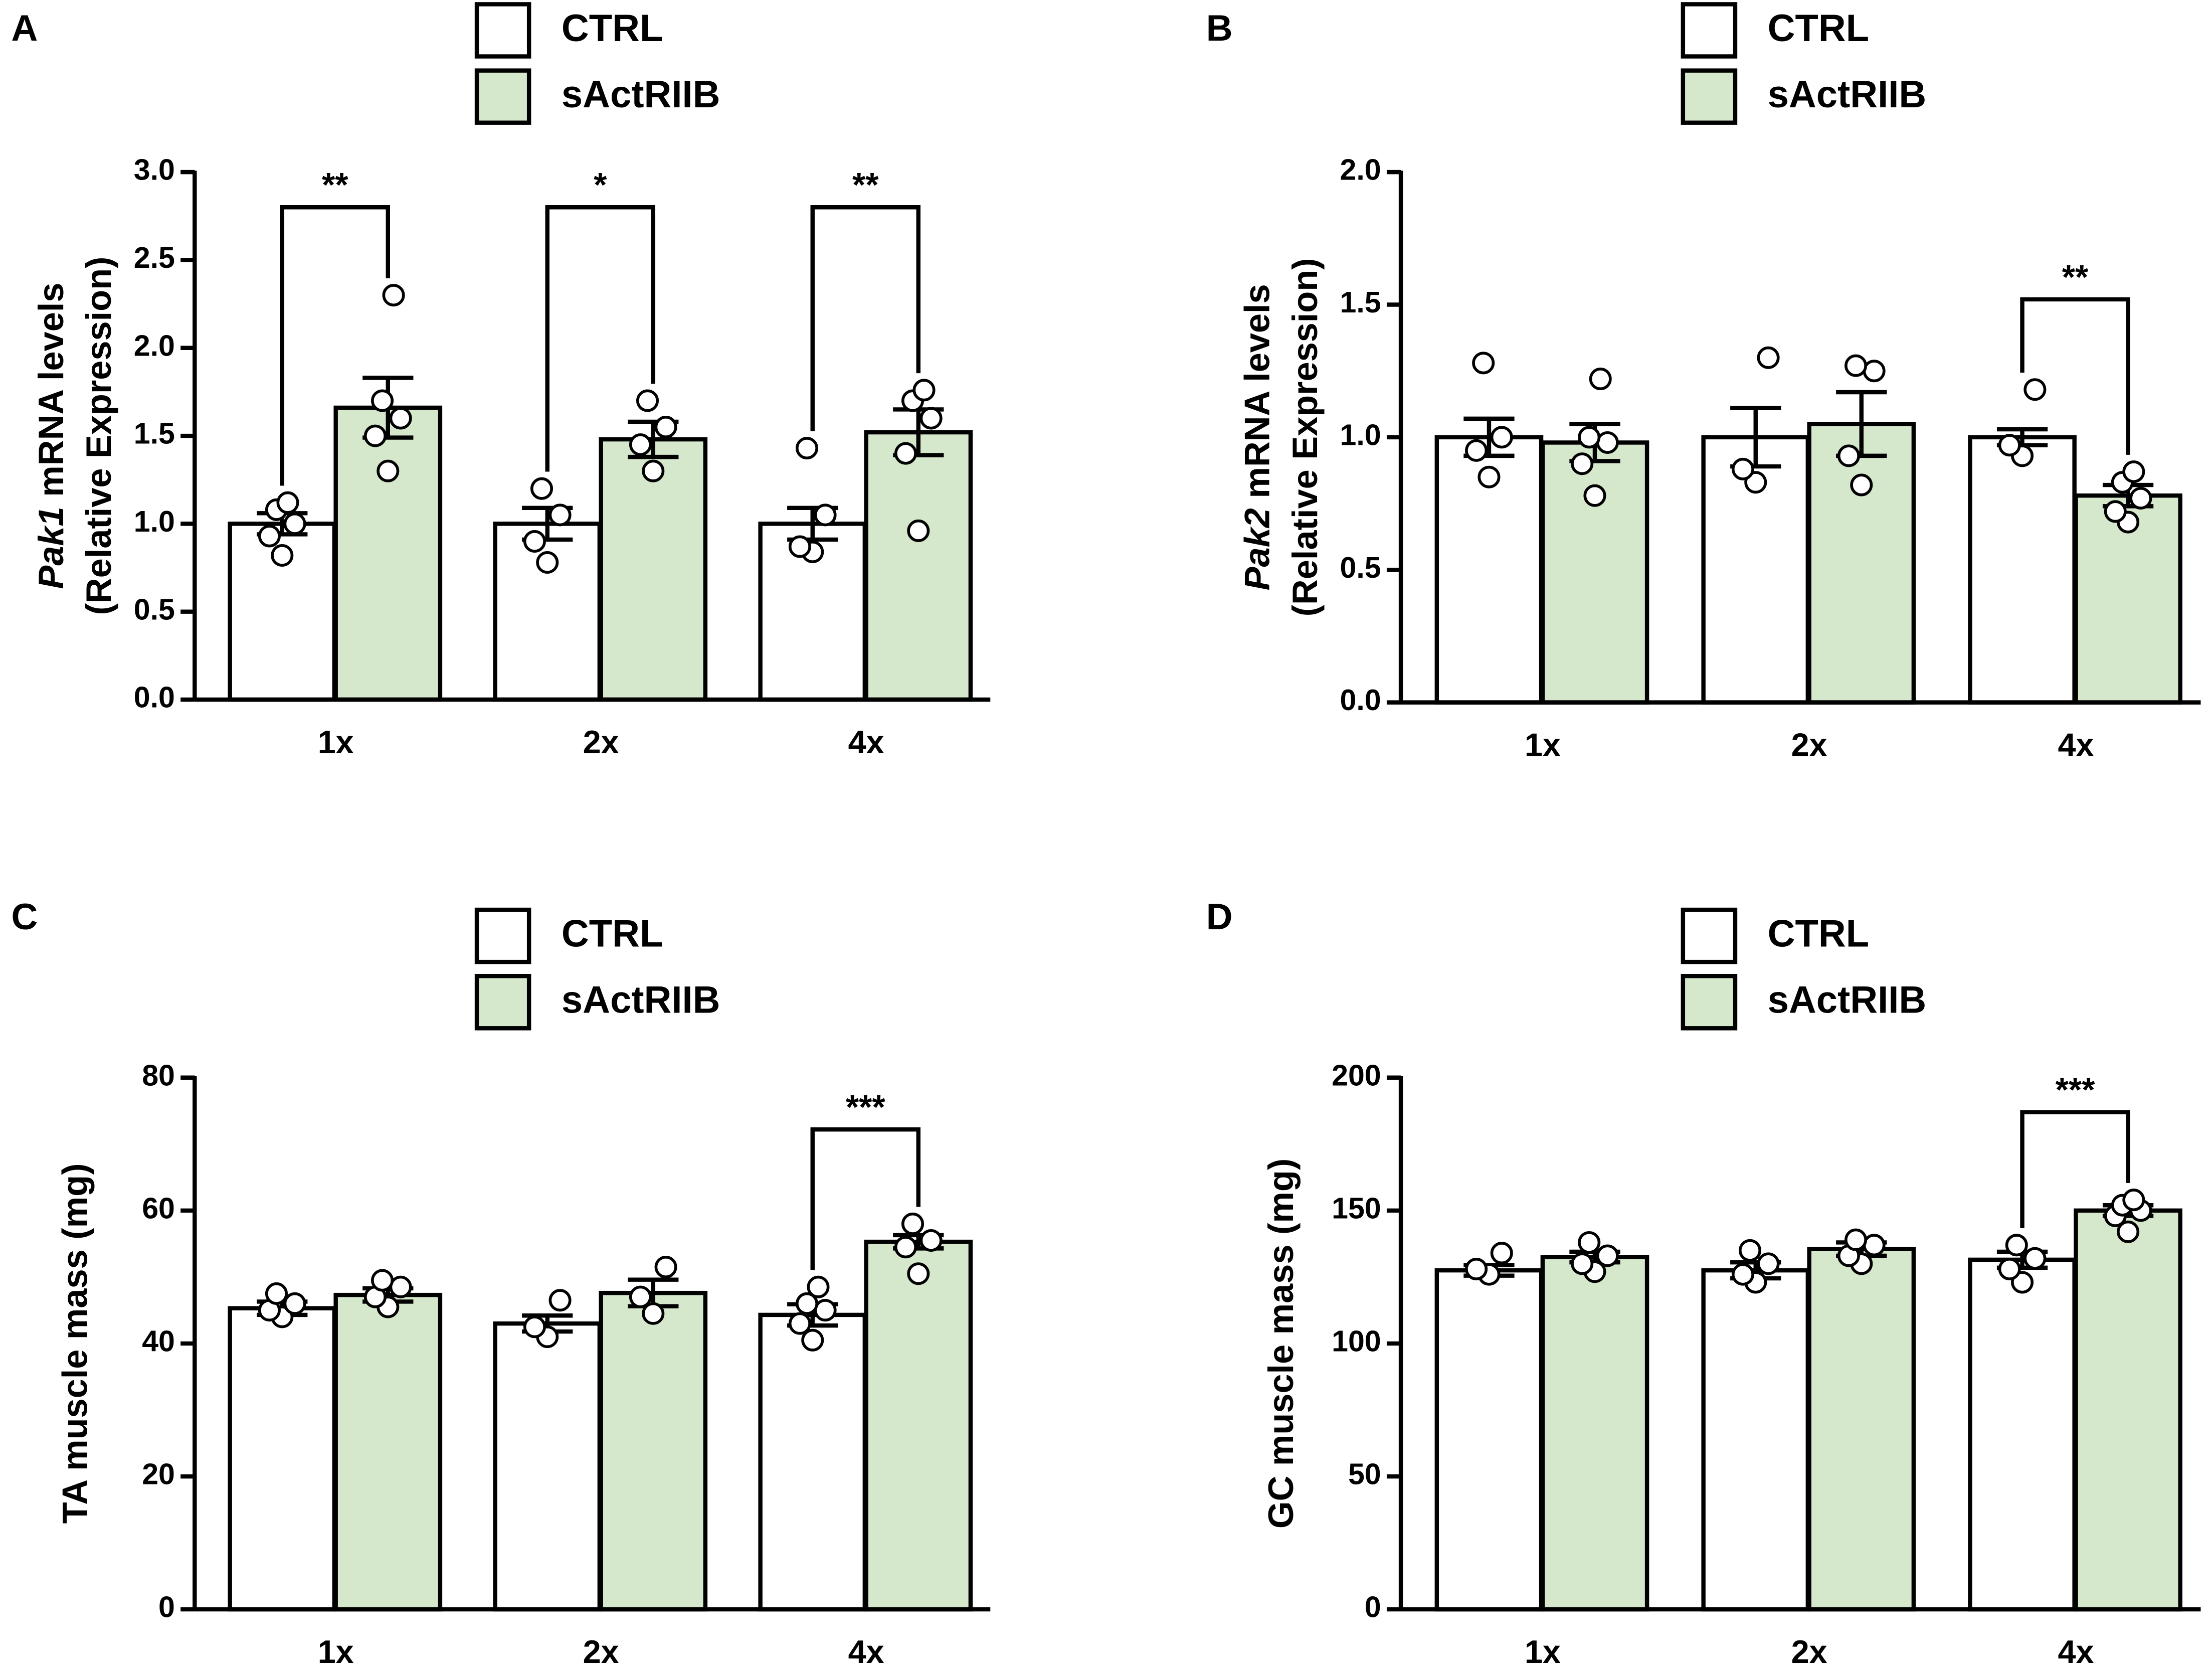  I want to click on significance-label: ***, so click(866, 1107).